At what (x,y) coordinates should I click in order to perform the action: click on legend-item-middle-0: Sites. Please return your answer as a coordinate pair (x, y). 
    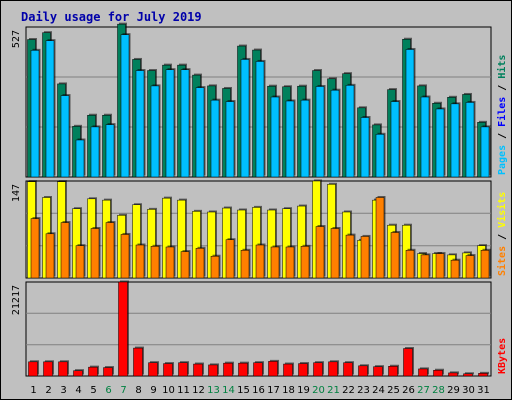
    Looking at the image, I should click on (502, 261).